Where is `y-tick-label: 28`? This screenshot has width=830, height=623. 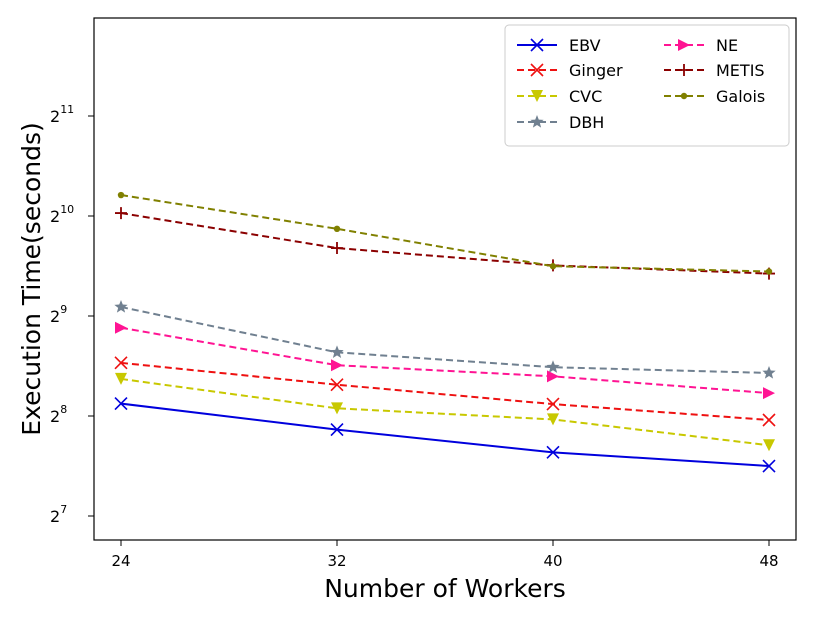
y-tick-label: 28 is located at coordinates (58, 414).